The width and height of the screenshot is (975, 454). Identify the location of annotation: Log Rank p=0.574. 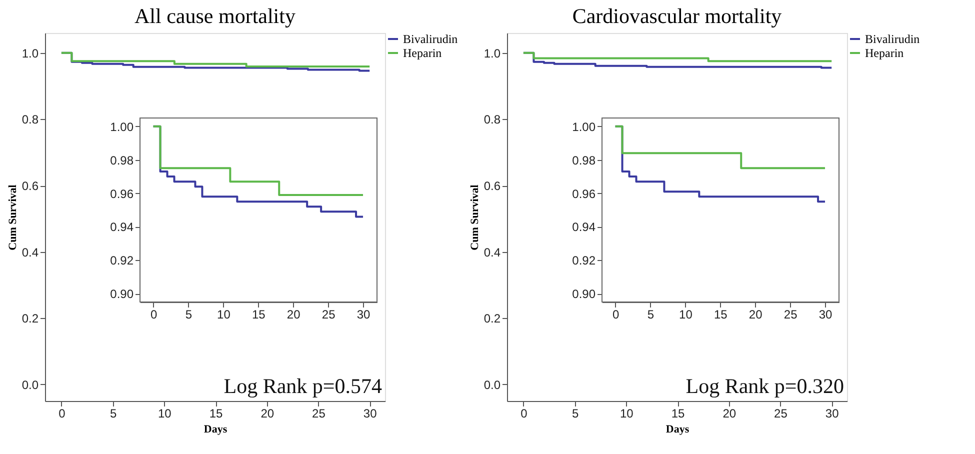
(303, 386).